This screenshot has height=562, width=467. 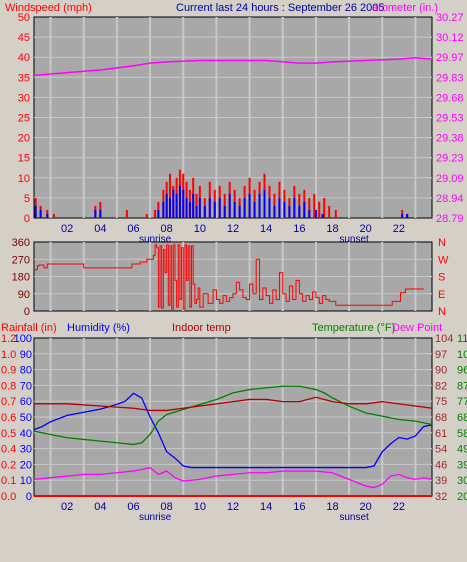 I want to click on outdoor-temp-tick-label: 58, so click(x=462, y=434).